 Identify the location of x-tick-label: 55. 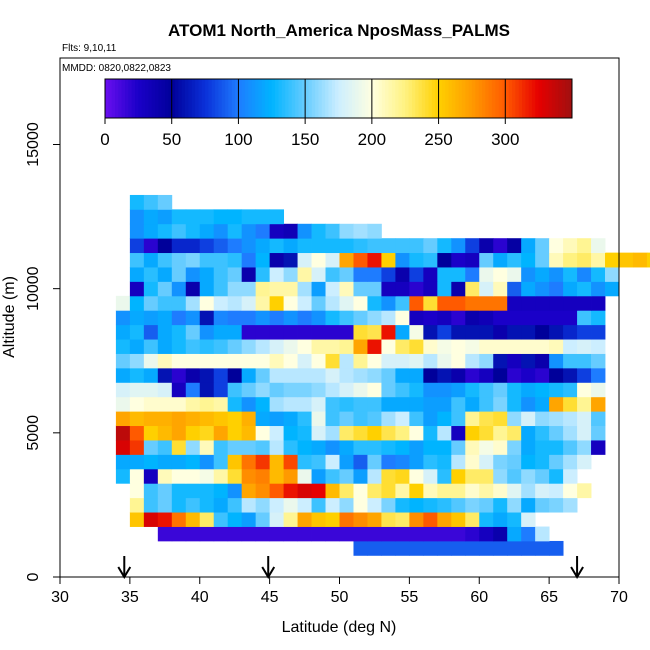
(409, 597).